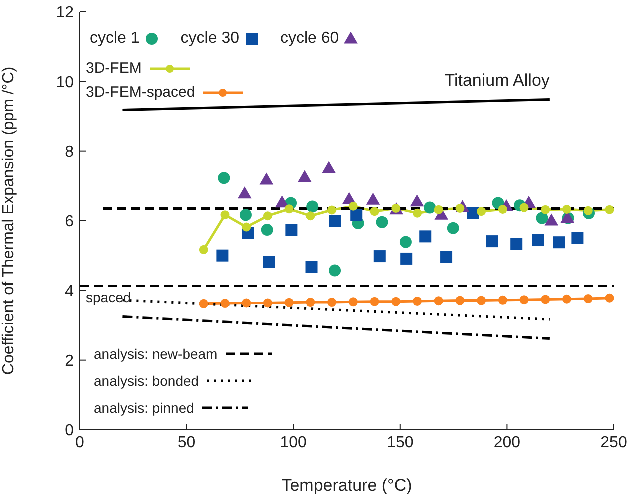 The width and height of the screenshot is (633, 495). I want to click on legend-label: cycle 30, so click(210, 39).